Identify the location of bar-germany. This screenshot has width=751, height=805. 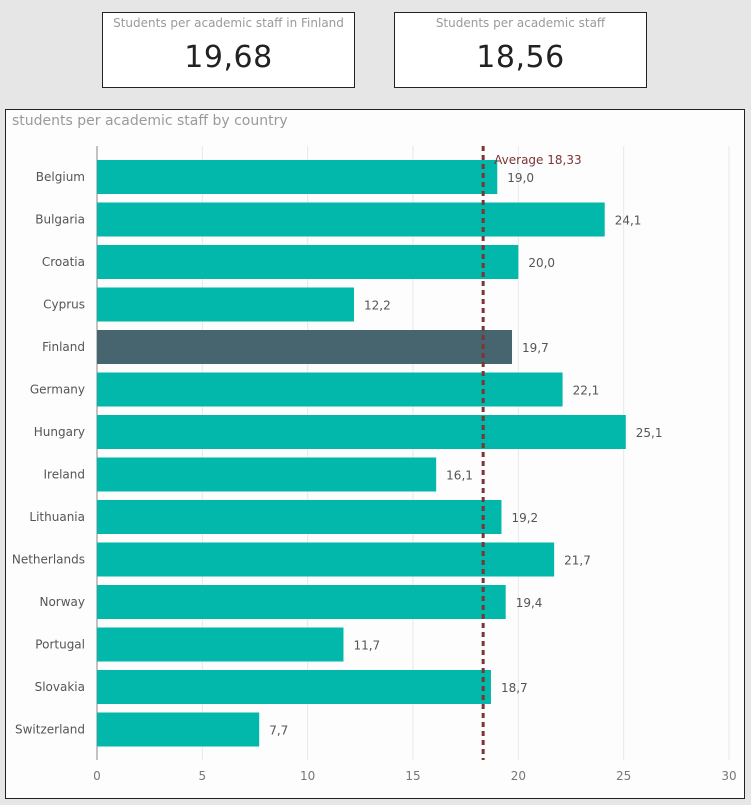
(330, 389).